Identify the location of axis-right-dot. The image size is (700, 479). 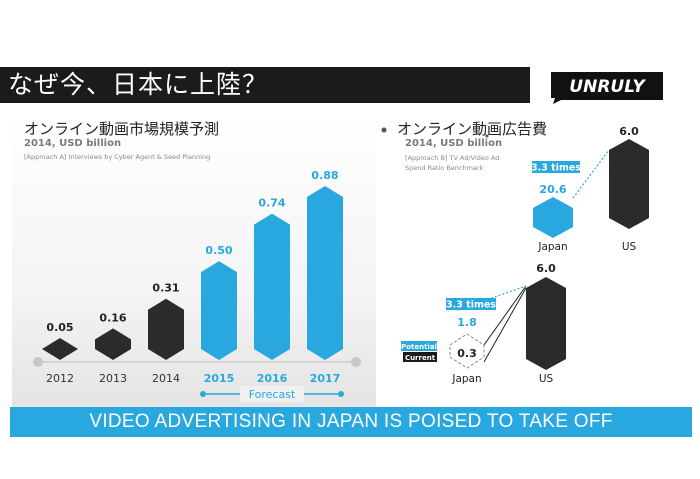
(356, 362).